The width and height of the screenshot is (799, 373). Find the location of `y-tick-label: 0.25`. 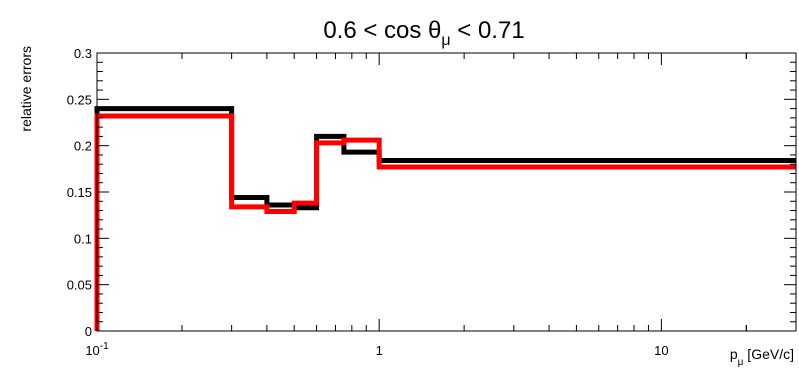

y-tick-label: 0.25 is located at coordinates (79, 99).